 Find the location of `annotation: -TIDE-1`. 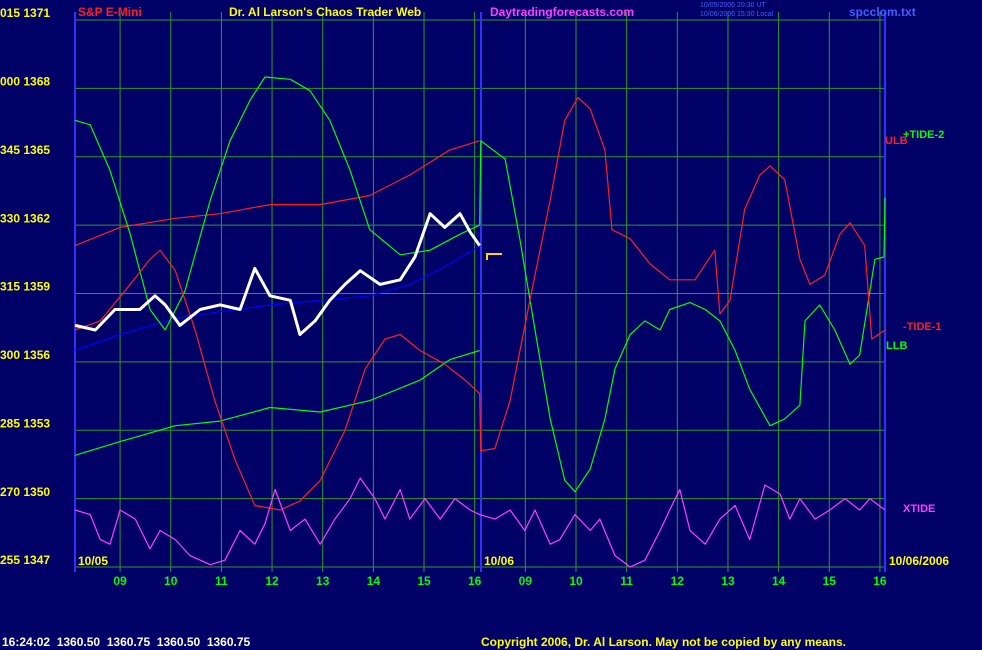

annotation: -TIDE-1 is located at coordinates (922, 327).